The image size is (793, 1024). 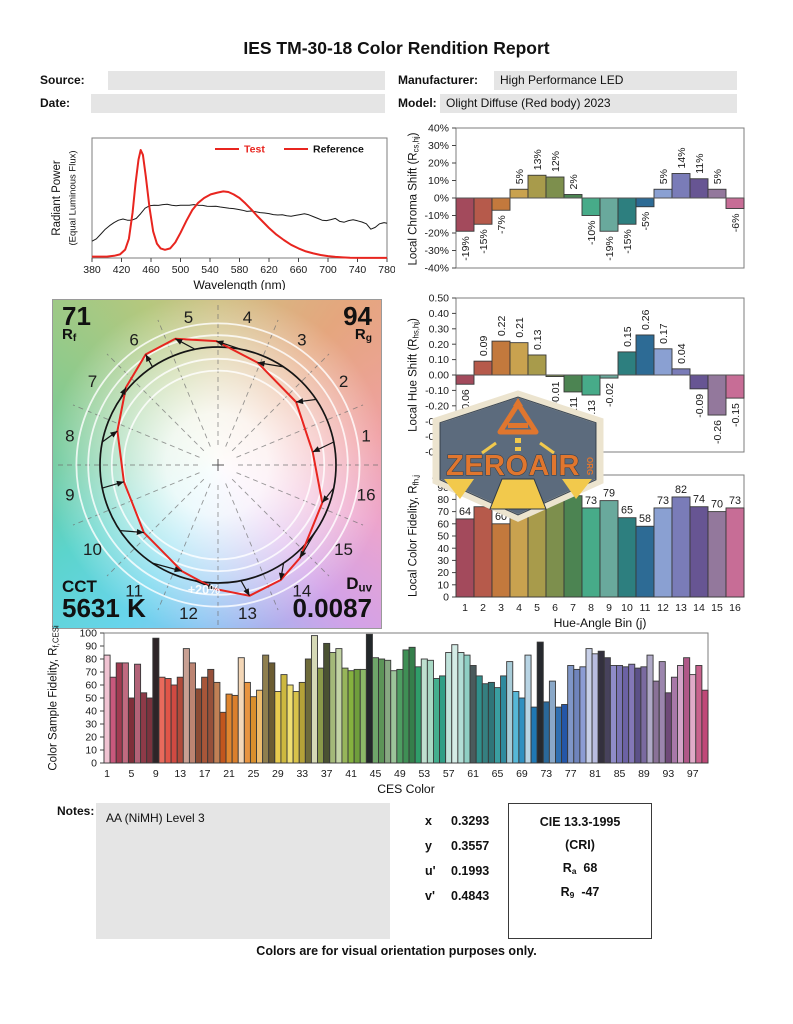 I want to click on svg-text: 85, so click(x=620, y=774).